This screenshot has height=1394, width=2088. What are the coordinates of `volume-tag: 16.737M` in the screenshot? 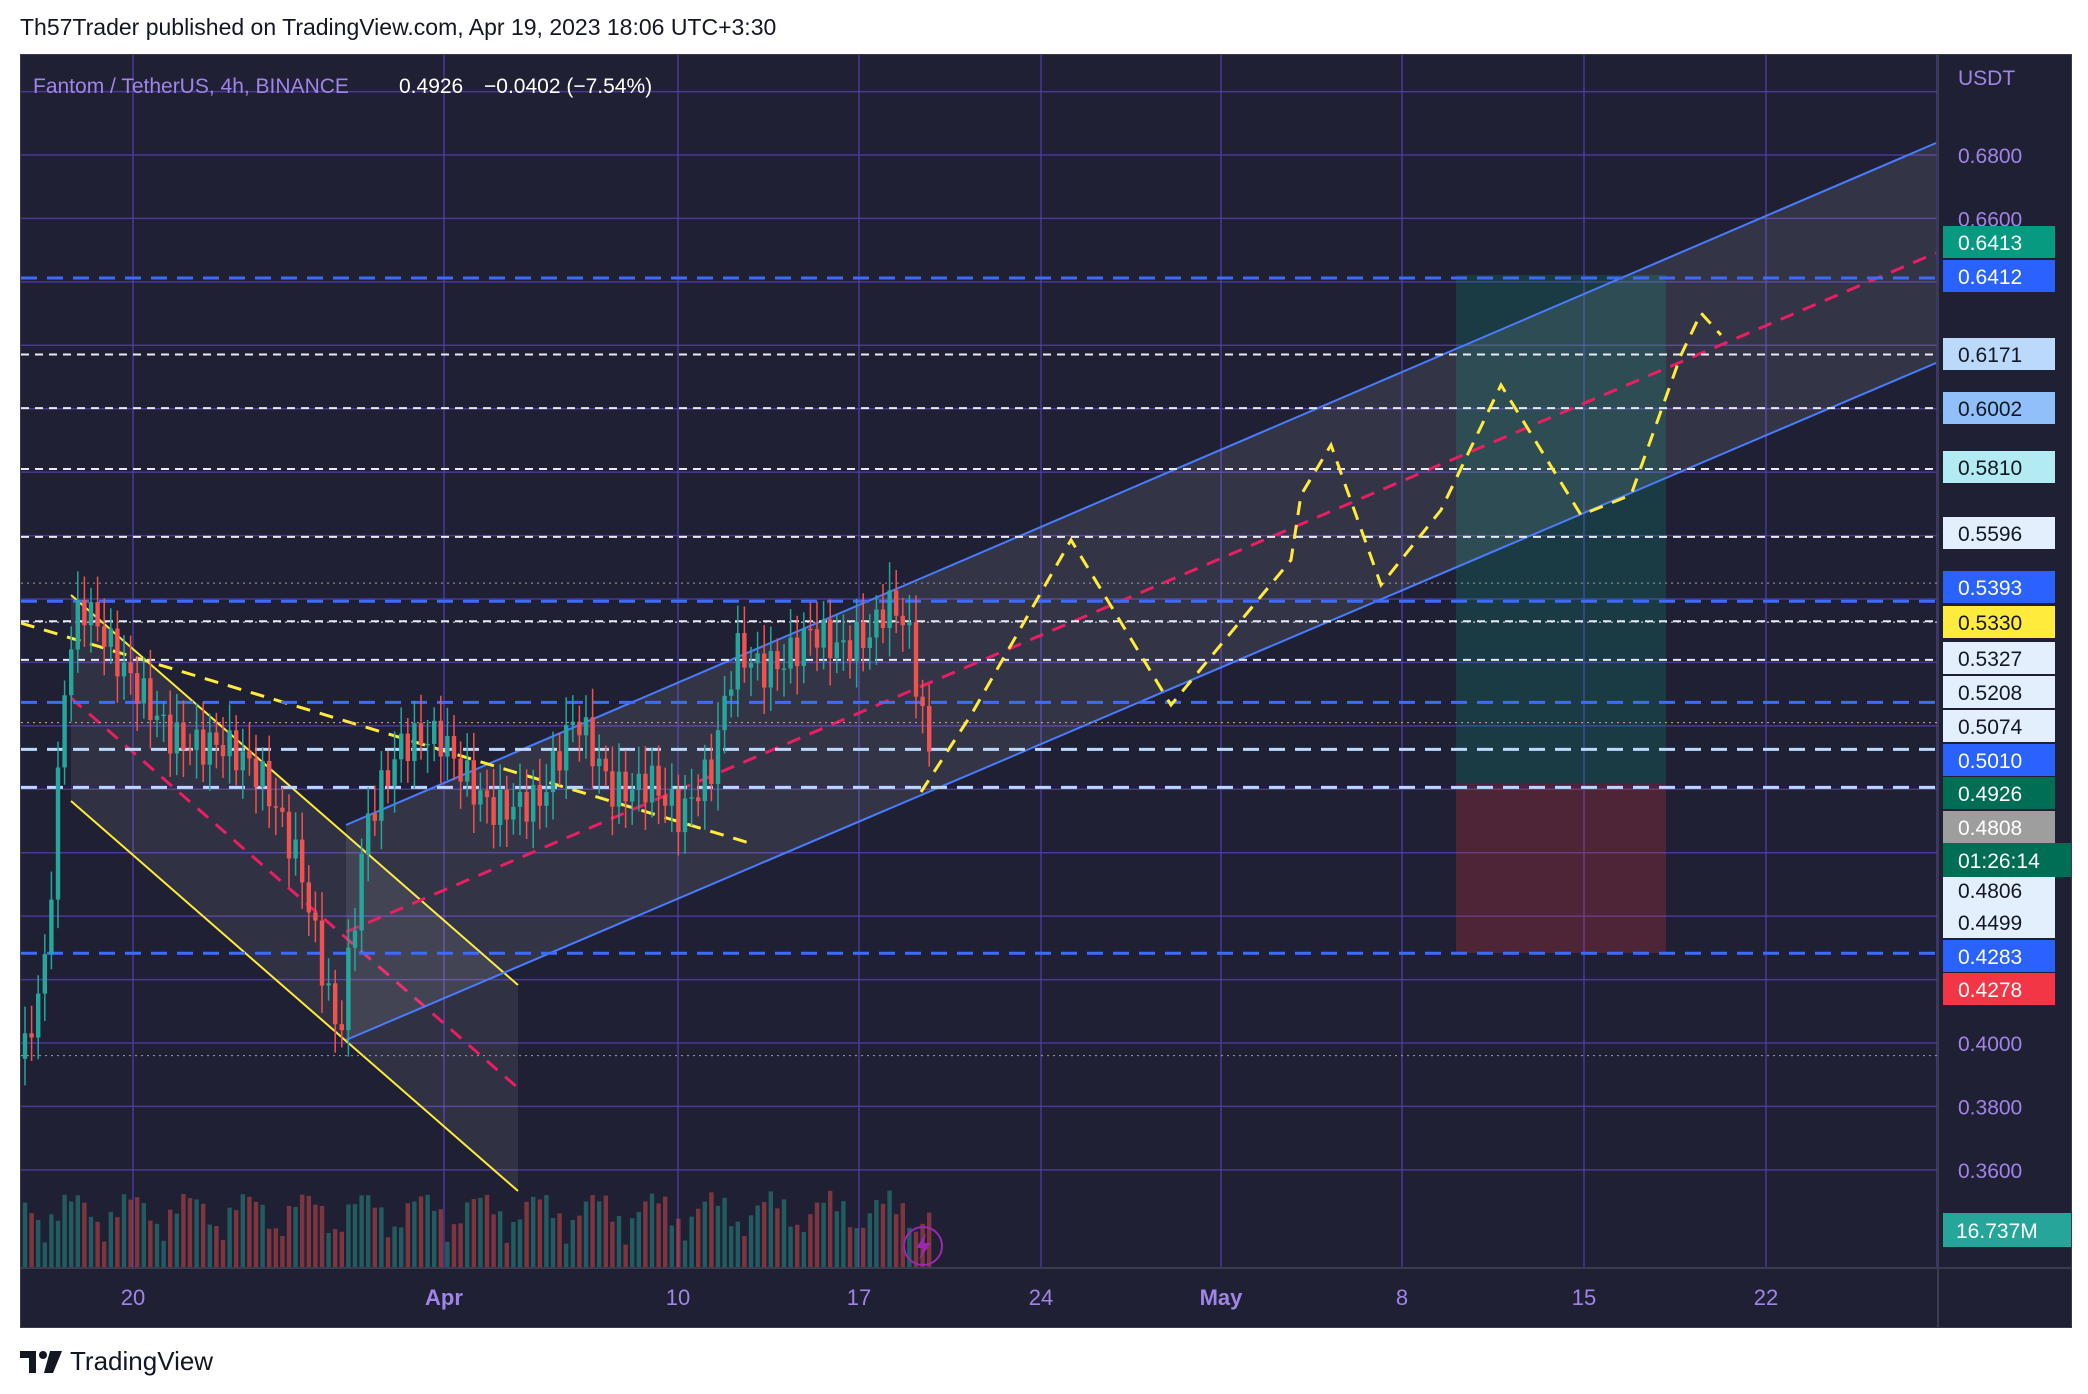 It's located at (1997, 1231).